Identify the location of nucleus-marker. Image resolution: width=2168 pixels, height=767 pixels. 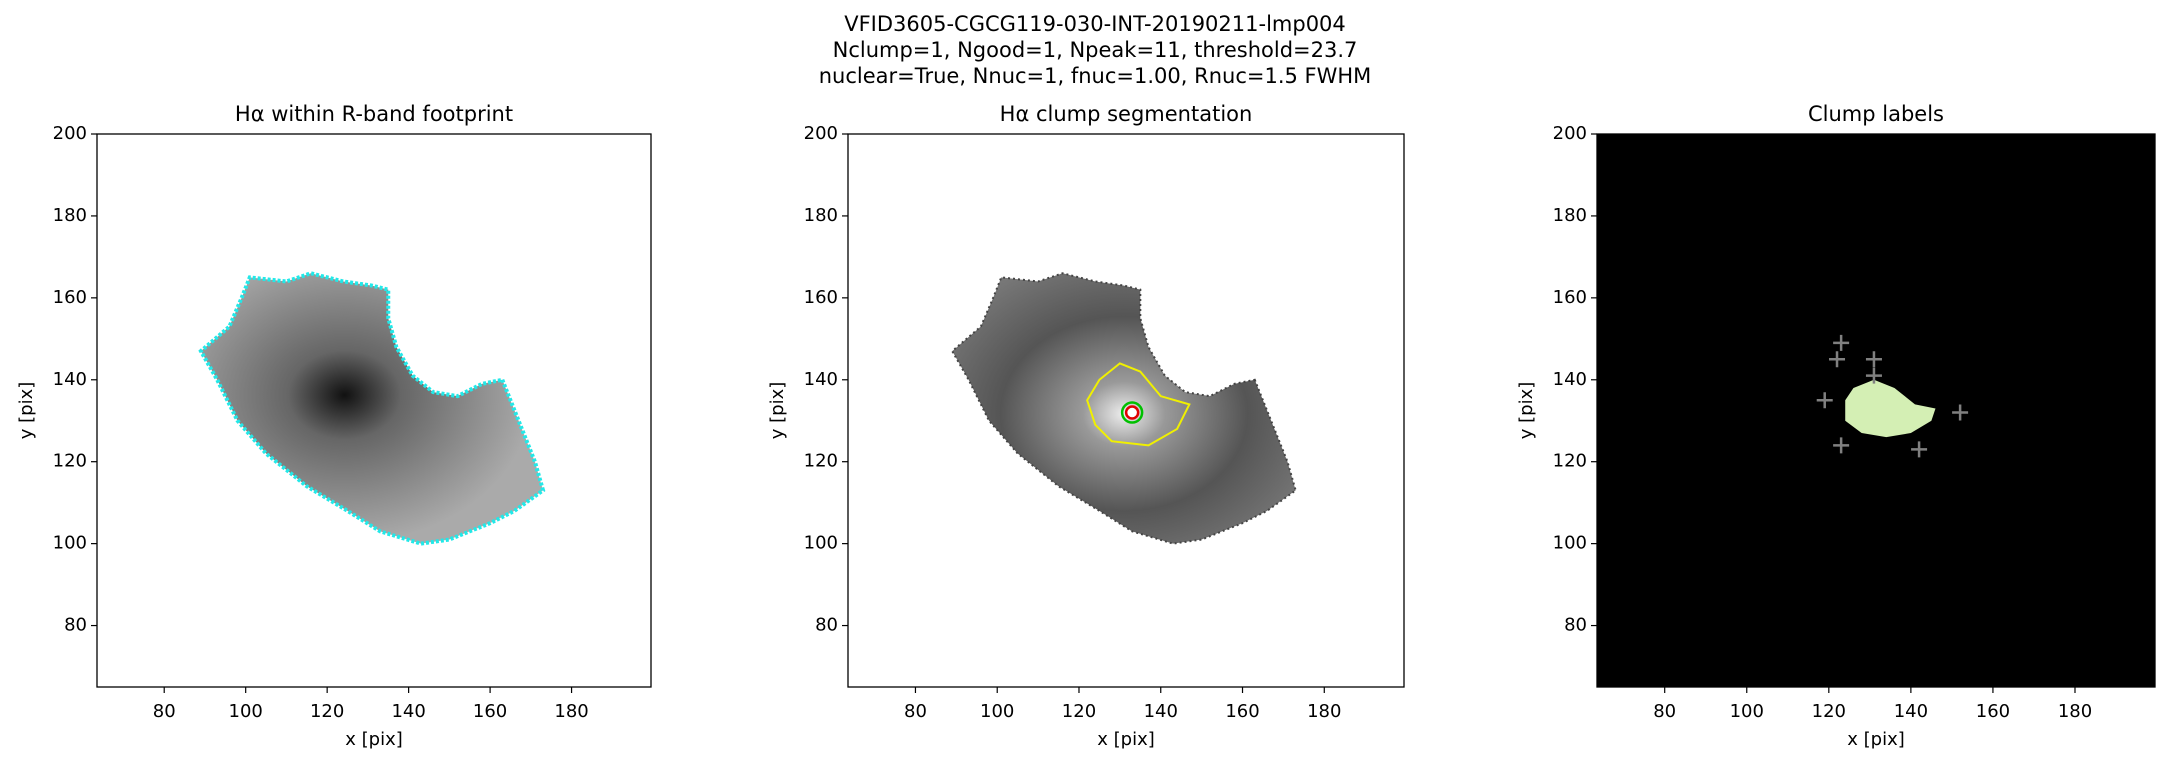
(1132, 412).